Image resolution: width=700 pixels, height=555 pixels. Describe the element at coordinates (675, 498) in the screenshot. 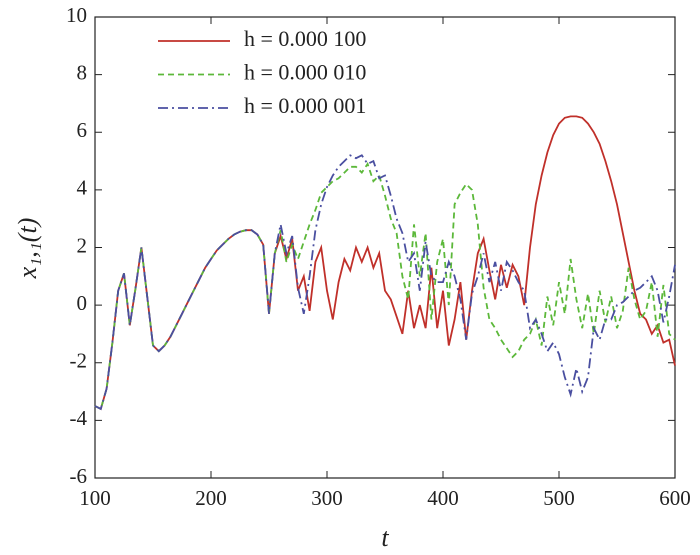

I see `x-tick-label: 600` at that location.